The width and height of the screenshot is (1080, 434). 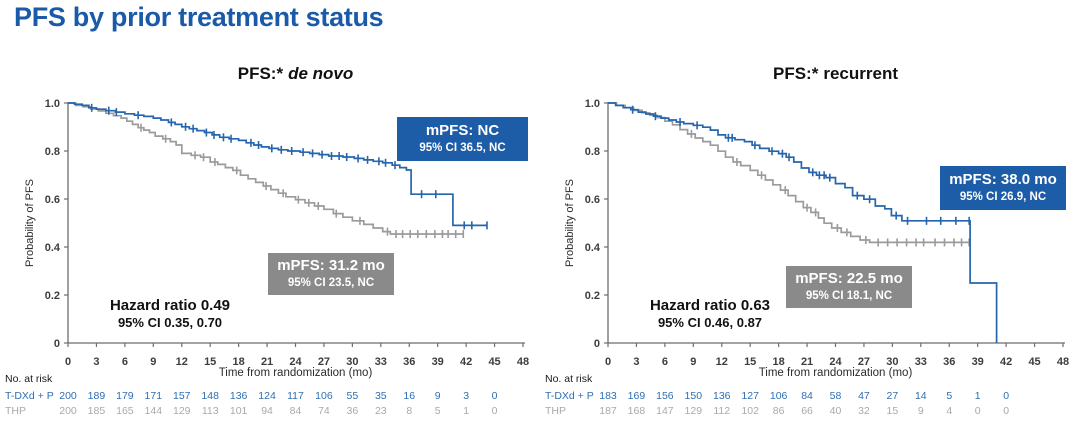 I want to click on risk-value: 127, so click(x=750, y=396).